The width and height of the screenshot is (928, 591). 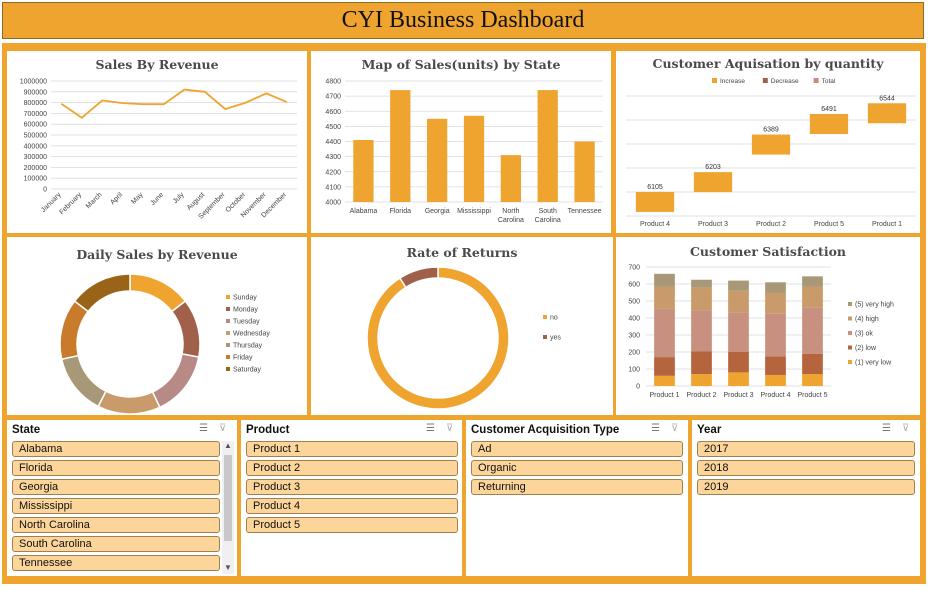 I want to click on slicer-item: Florida, so click(x=116, y=468).